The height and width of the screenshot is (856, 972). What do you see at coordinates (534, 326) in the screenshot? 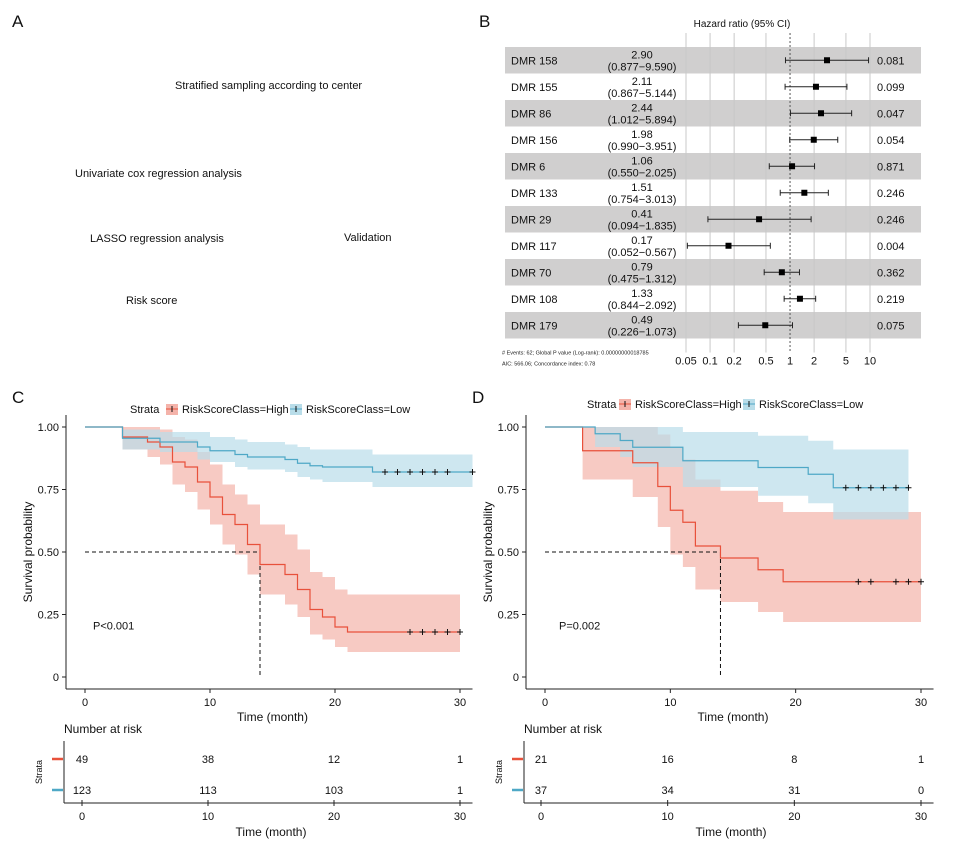
I see `forest-row-label: DMR 179` at bounding box center [534, 326].